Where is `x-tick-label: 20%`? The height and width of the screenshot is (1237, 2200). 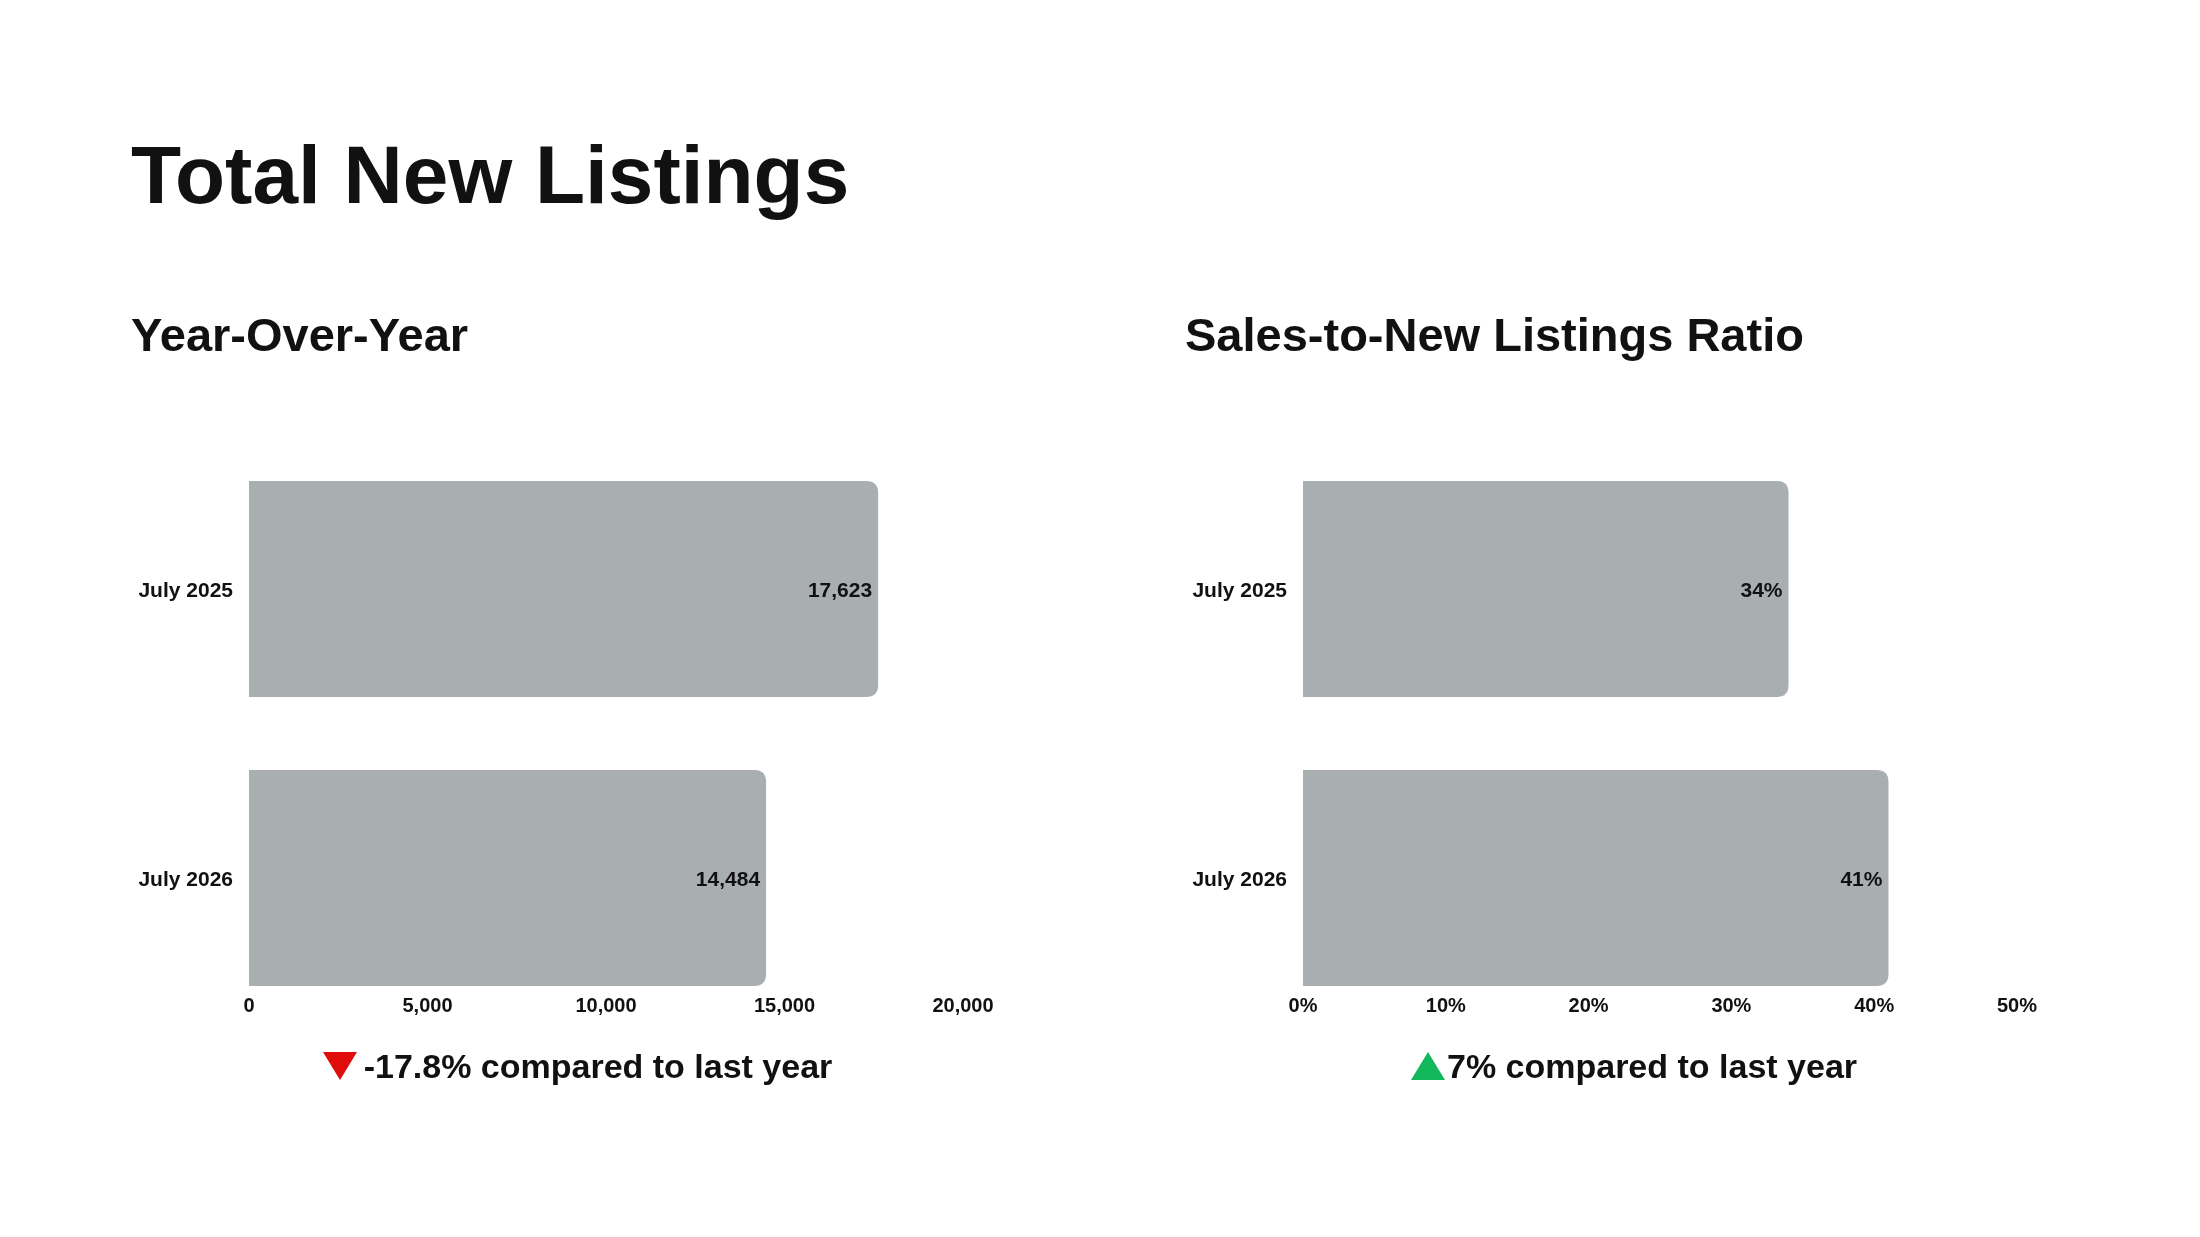
x-tick-label: 20% is located at coordinates (1588, 1005).